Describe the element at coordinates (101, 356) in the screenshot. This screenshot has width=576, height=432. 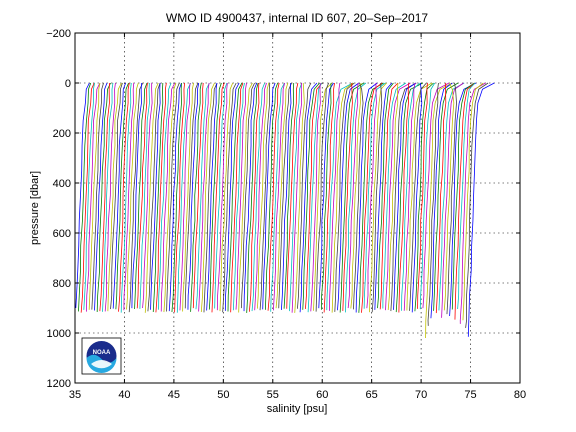
I see `noaa-logo: NOAA` at that location.